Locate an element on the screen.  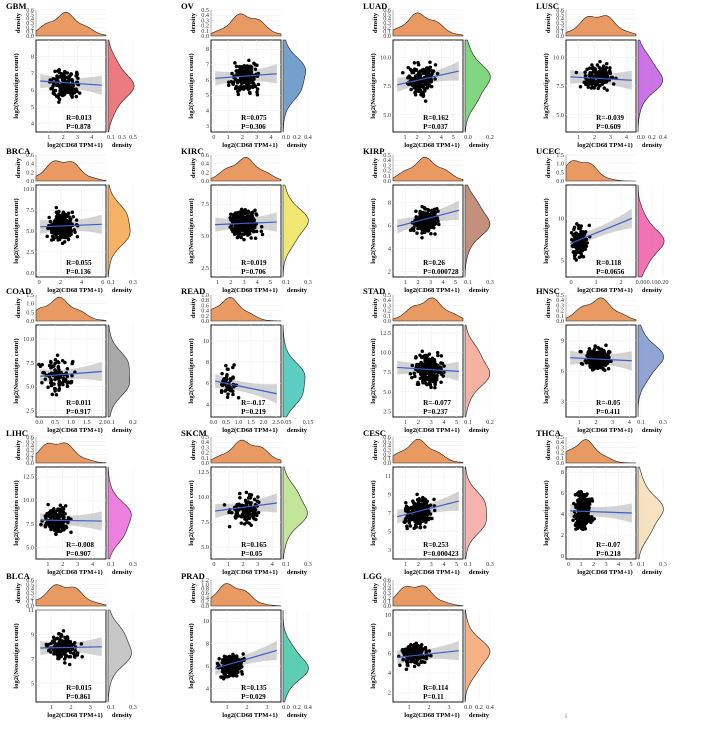
p-value: P=0.0656 is located at coordinates (610, 272).